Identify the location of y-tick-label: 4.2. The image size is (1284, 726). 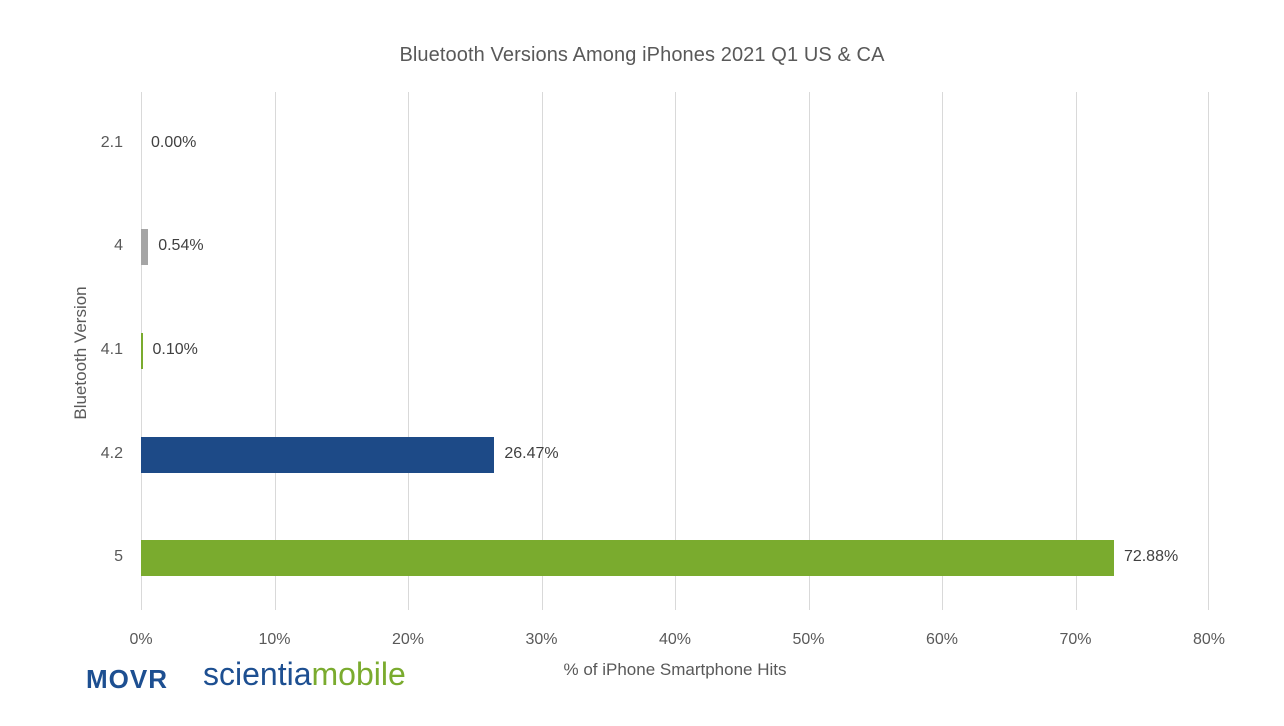
(111, 453).